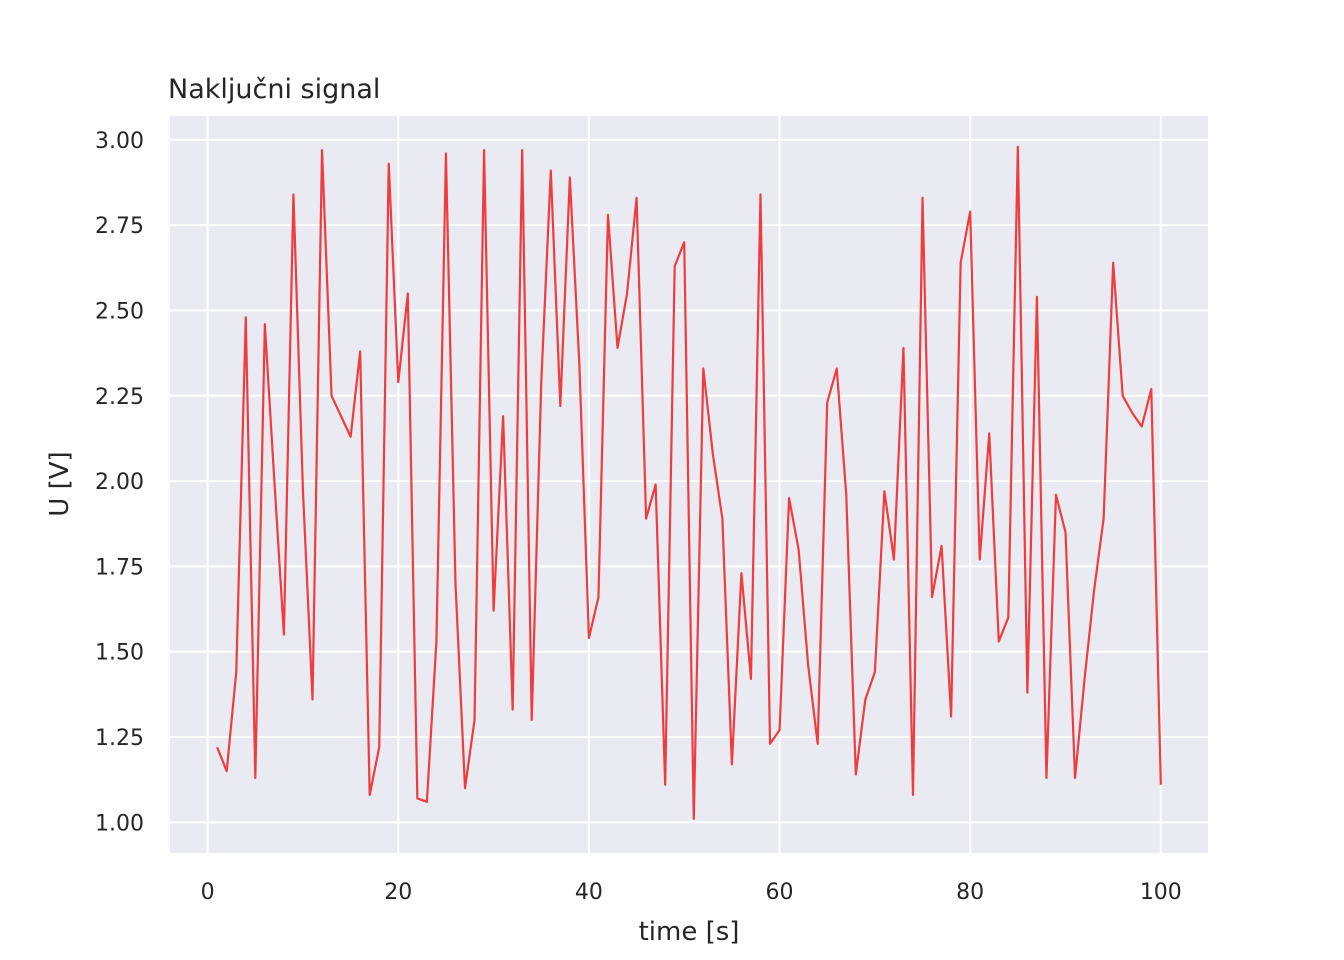 This screenshot has height=960, width=1344. Describe the element at coordinates (589, 892) in the screenshot. I see `x-tick-label: 40` at that location.